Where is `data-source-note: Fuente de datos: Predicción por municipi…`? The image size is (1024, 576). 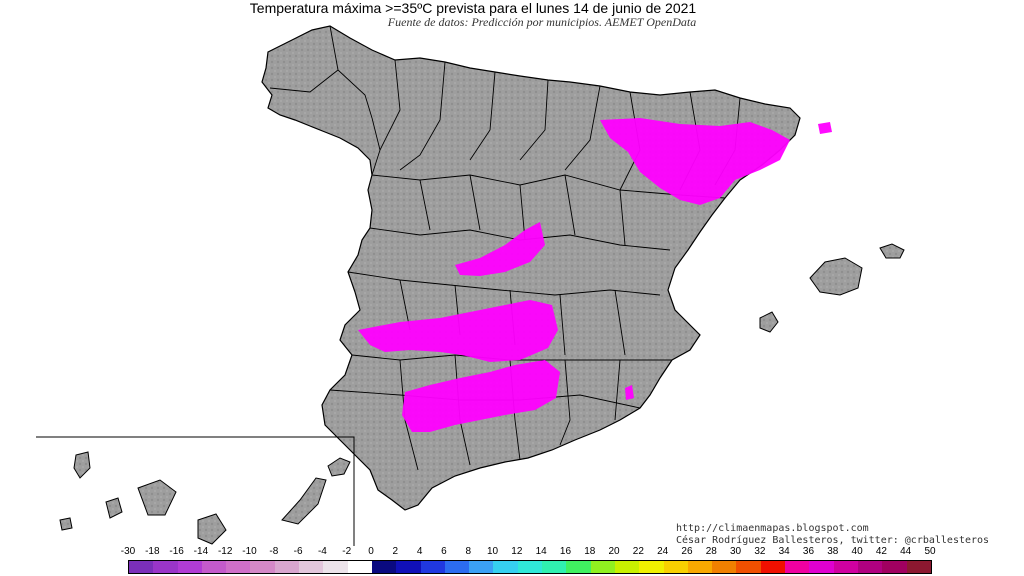 data-source-note: Fuente de datos: Predicción por municipi… is located at coordinates (542, 22).